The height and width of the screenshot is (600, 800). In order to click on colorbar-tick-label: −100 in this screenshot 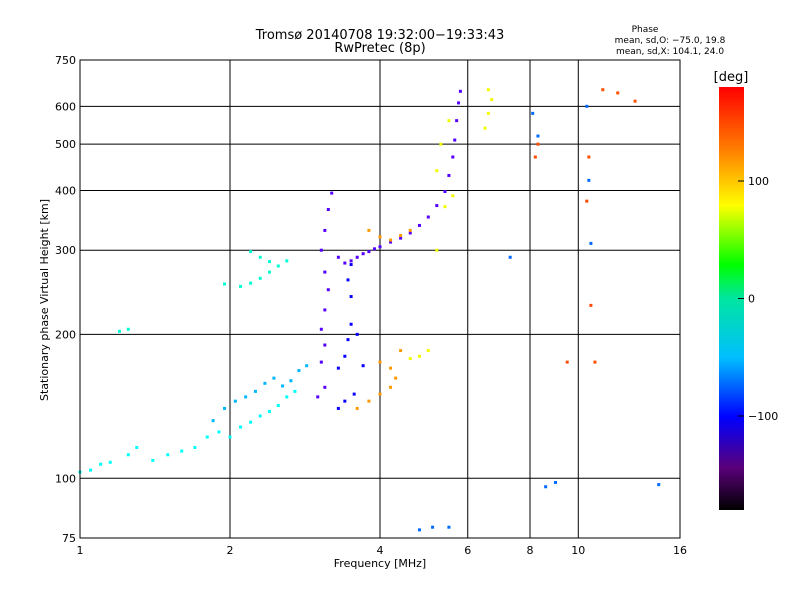, I will do `click(763, 416)`.